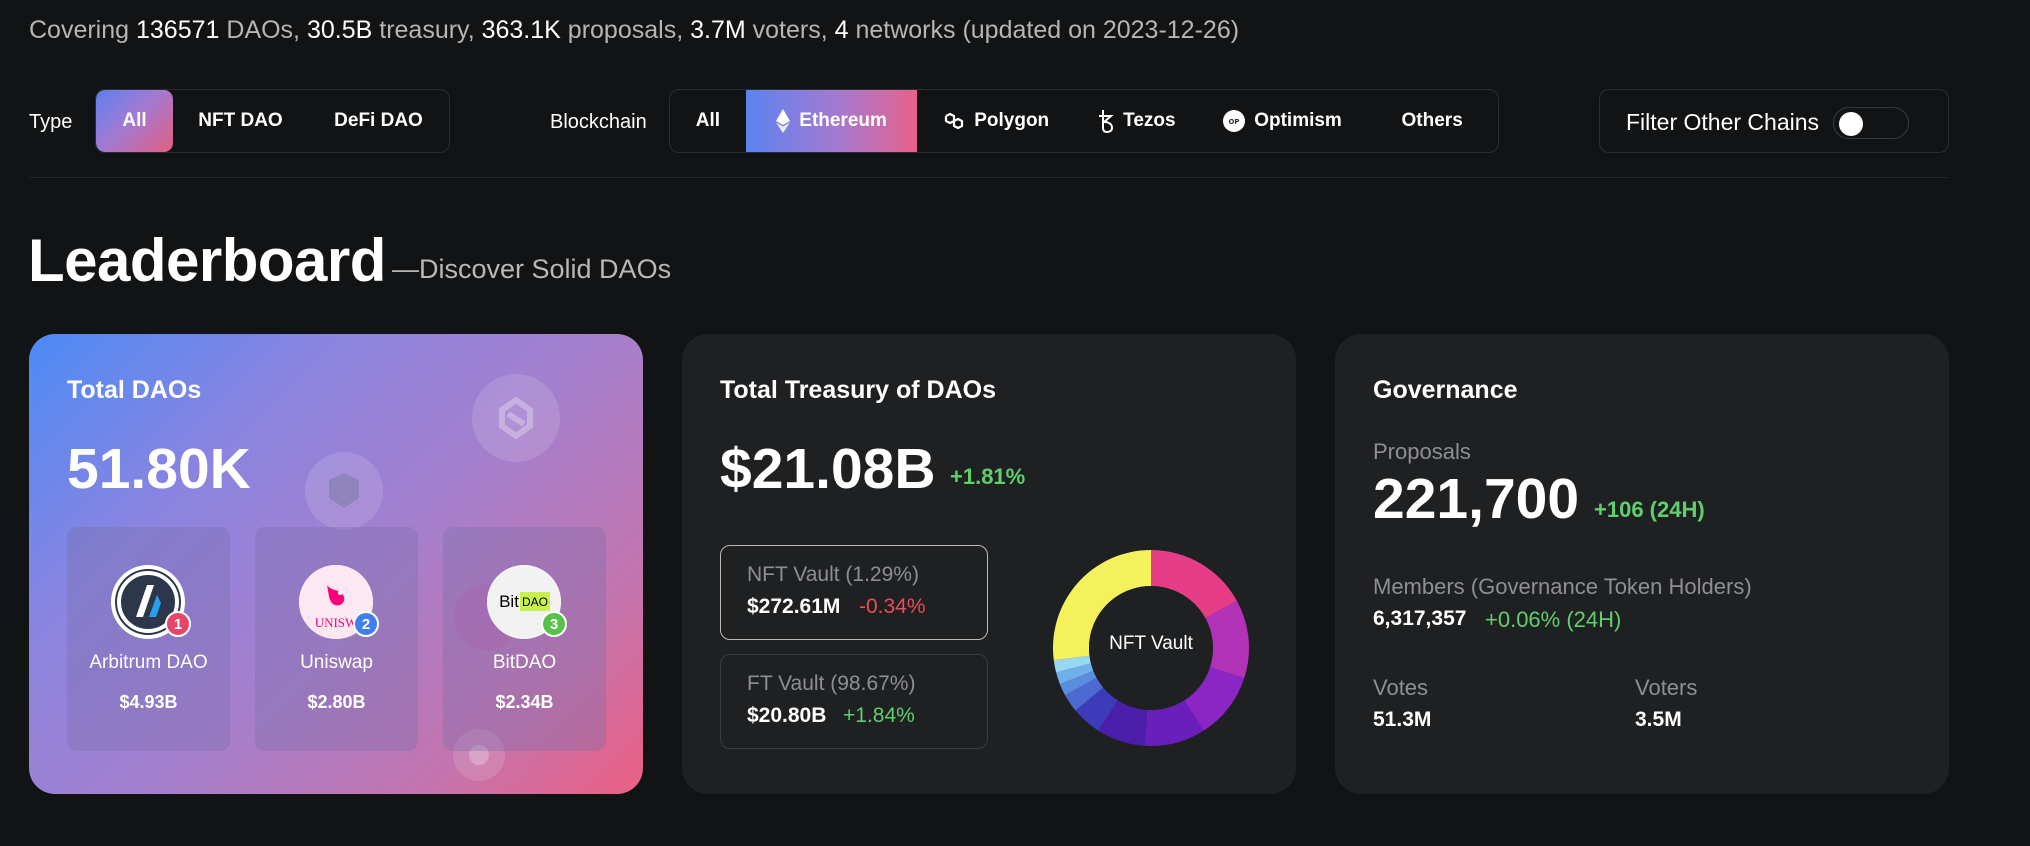 Image resolution: width=2030 pixels, height=846 pixels. What do you see at coordinates (879, 715) in the screenshot?
I see `vault-change: +1.84%` at bounding box center [879, 715].